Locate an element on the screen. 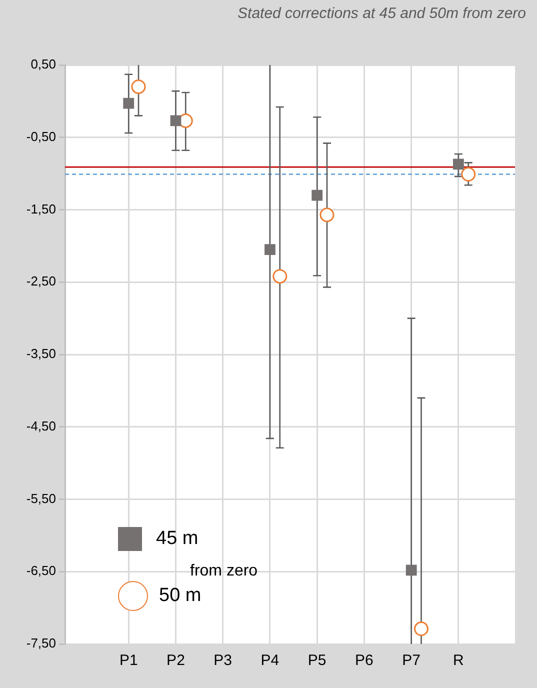 The width and height of the screenshot is (537, 688). y-tick-label: -1,50 is located at coordinates (41, 208).